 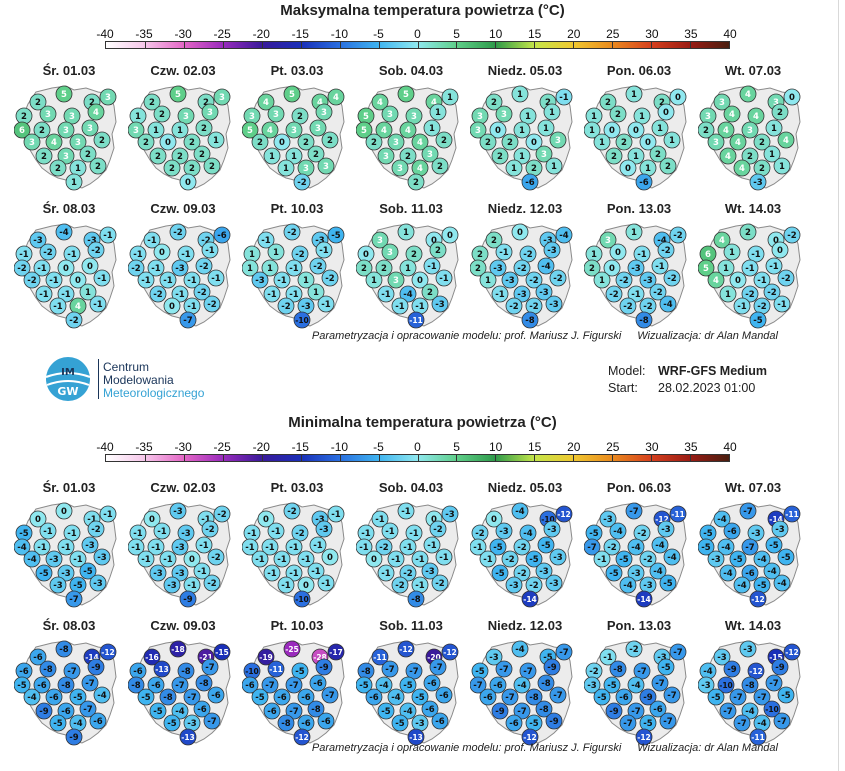 I want to click on station-value: -7, so click(x=270, y=686).